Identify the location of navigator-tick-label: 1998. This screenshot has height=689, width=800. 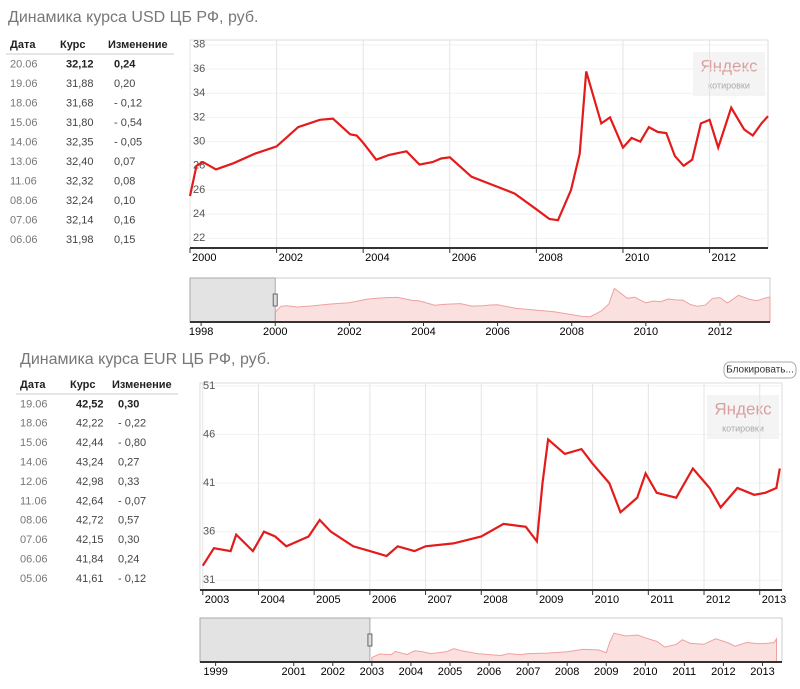
(201, 332).